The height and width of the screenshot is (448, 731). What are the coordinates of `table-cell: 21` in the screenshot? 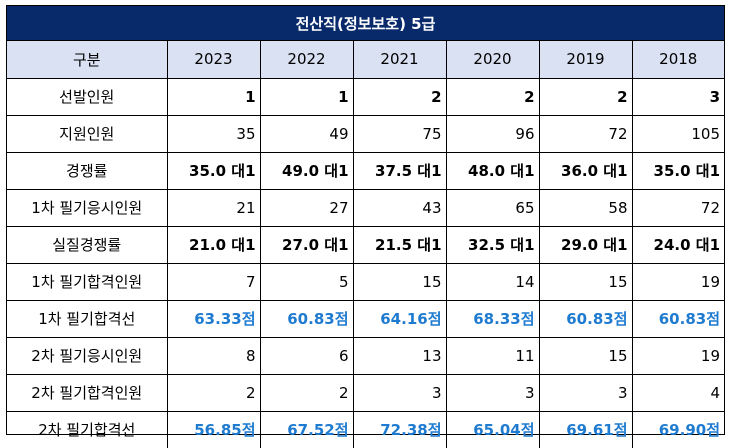 It's located at (213, 207).